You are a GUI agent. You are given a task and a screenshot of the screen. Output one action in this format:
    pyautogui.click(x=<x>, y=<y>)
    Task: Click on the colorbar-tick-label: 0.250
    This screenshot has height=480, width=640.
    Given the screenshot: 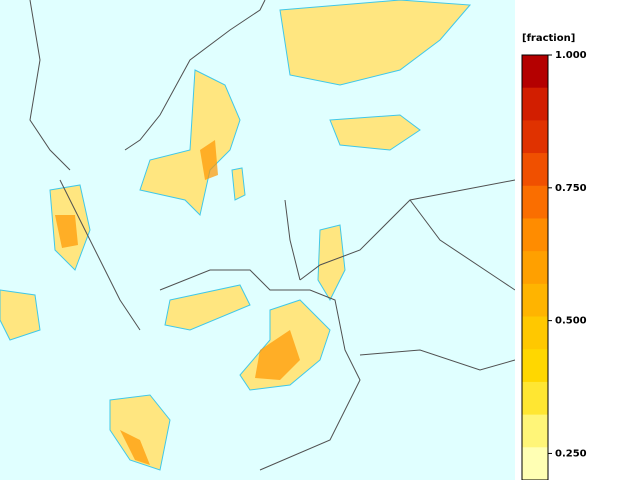 What is the action you would take?
    pyautogui.click(x=571, y=453)
    